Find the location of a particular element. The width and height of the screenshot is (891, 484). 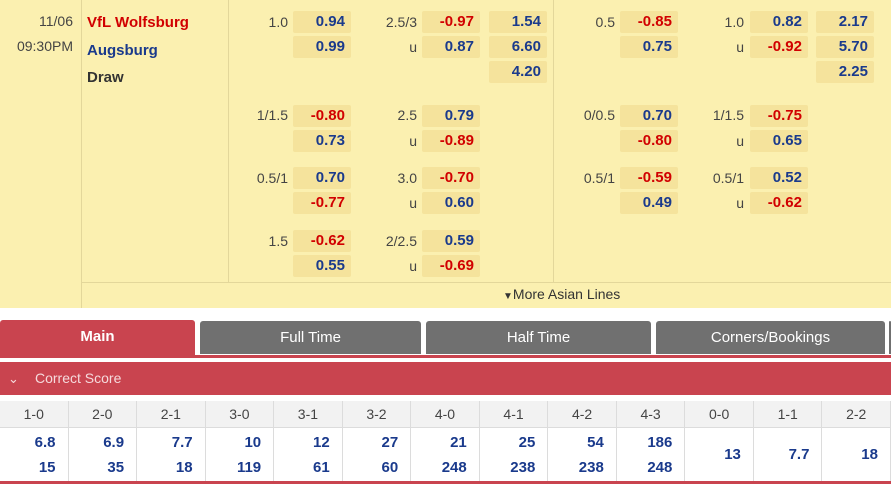

ht-1x2-draw: 2.25 is located at coordinates (845, 72).